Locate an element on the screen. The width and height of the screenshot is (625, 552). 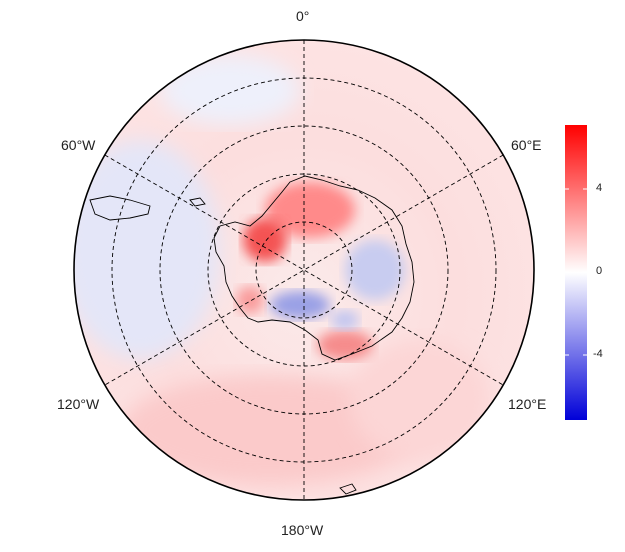
lon-label-lower-left: 120°W is located at coordinates (78, 404).